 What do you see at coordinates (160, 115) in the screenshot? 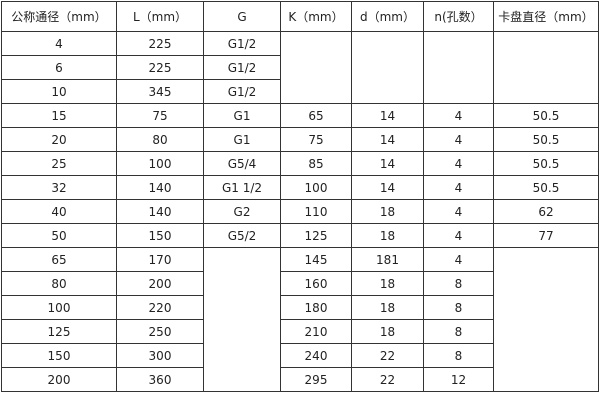
I see `cell-length: 75` at bounding box center [160, 115].